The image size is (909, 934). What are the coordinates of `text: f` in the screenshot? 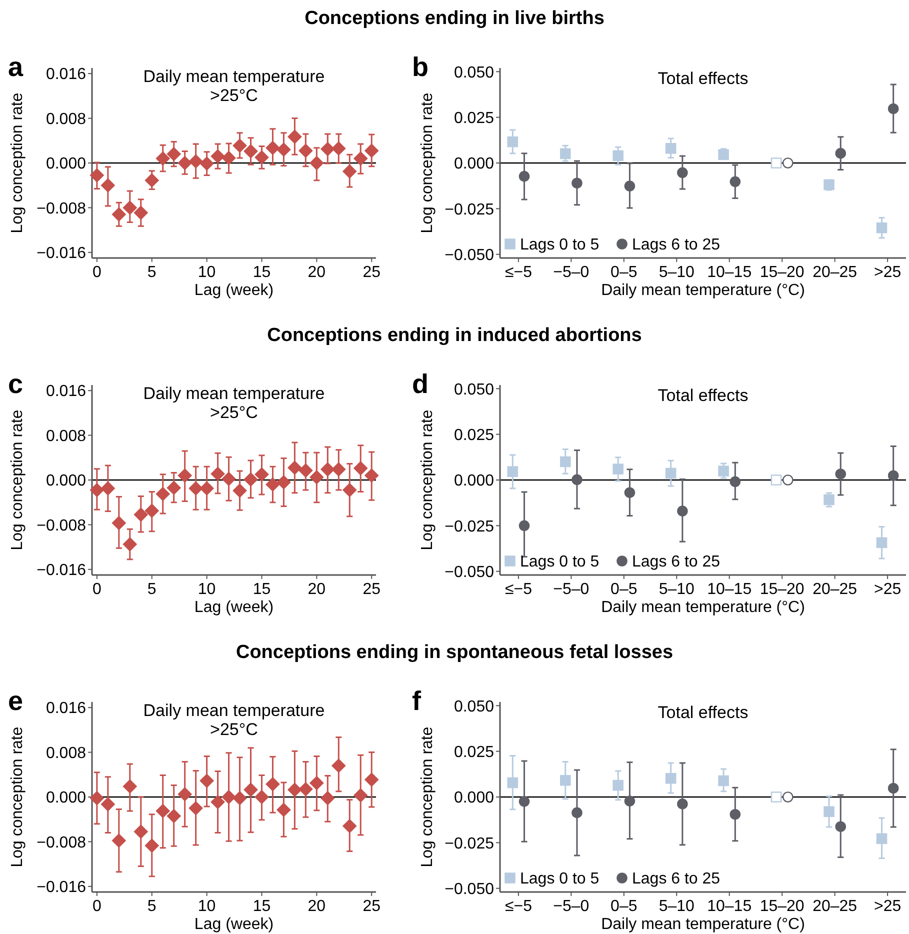 It's located at (417, 701).